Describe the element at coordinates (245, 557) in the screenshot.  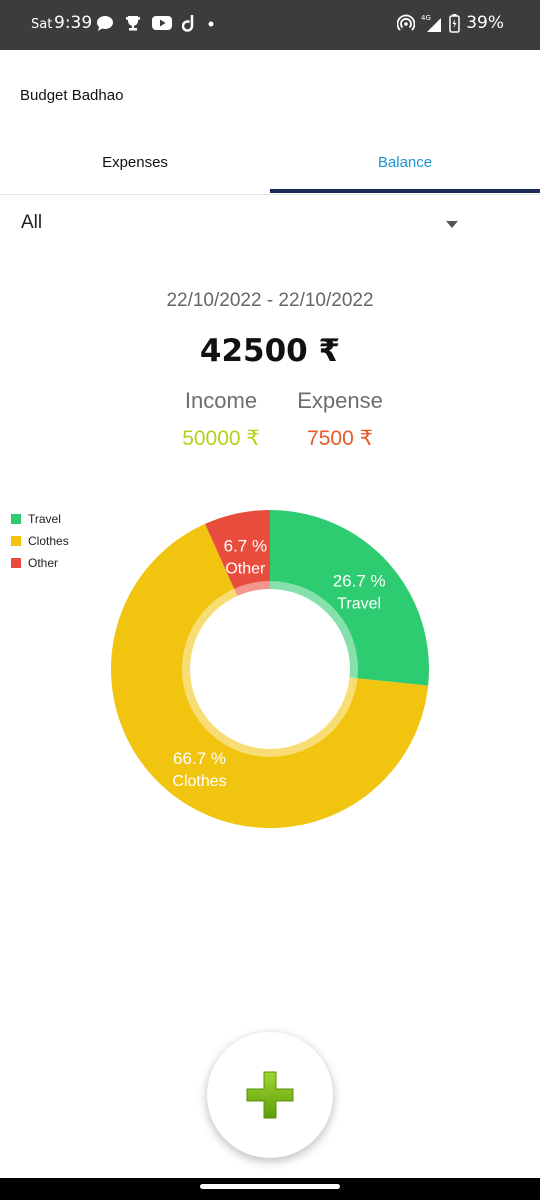
I see `slice-label-other: 6.7 % Other` at that location.